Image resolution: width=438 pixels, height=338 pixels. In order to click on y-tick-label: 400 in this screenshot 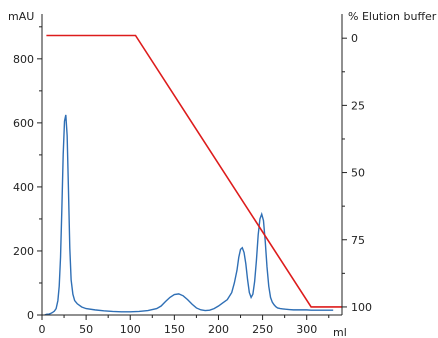, I will do `click(23, 187)`.